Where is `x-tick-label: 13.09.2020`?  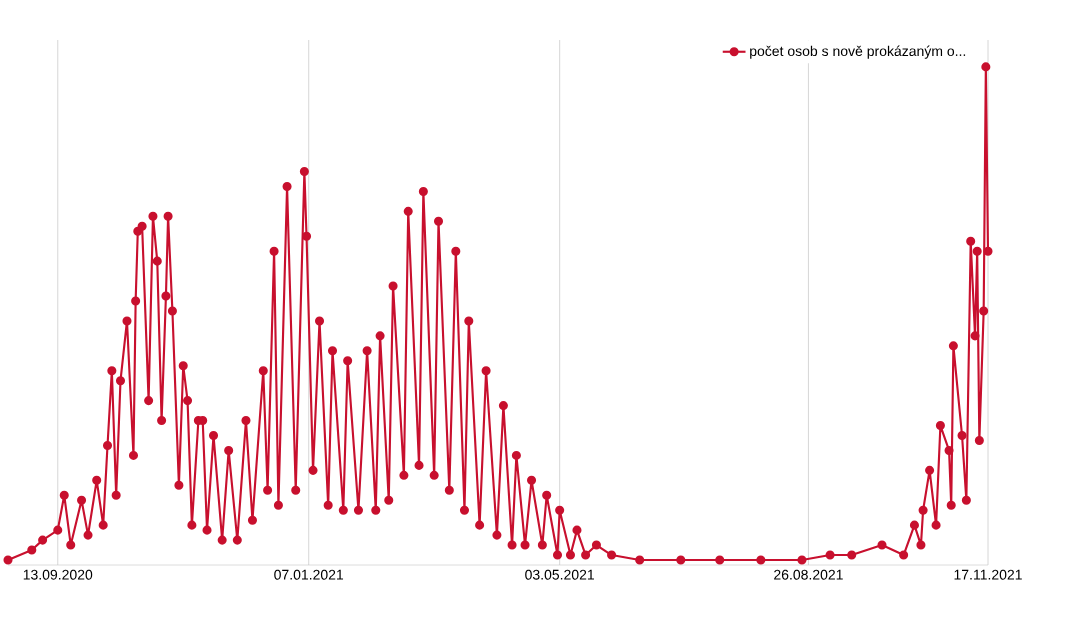 x-tick-label: 13.09.2020 is located at coordinates (58, 574).